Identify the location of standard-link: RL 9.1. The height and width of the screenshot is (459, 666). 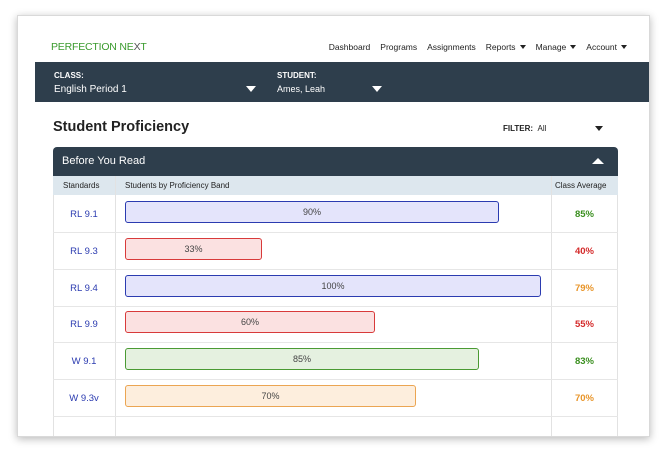
(84, 214).